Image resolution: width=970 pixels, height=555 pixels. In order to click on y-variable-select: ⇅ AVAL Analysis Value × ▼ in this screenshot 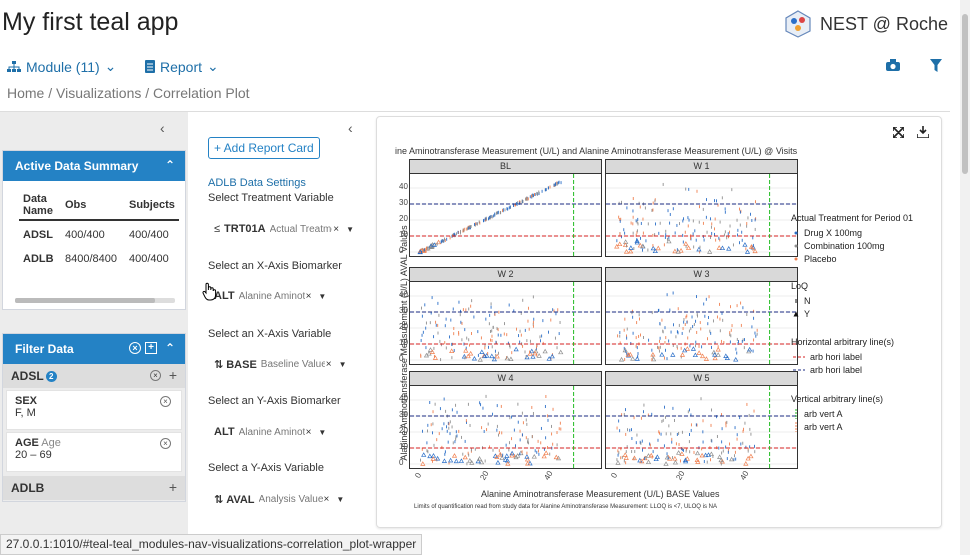, I will do `click(284, 500)`.